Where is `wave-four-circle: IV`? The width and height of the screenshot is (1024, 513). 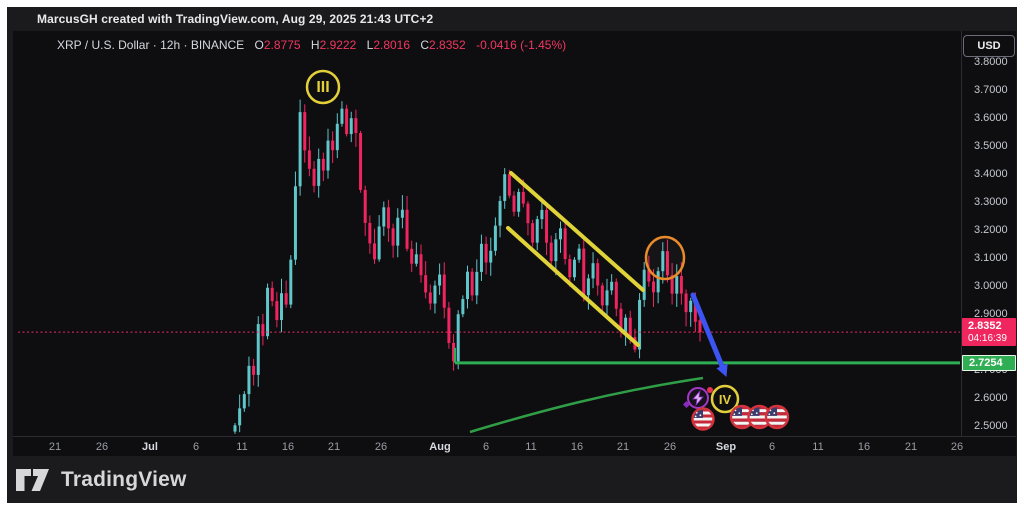 wave-four-circle: IV is located at coordinates (725, 399).